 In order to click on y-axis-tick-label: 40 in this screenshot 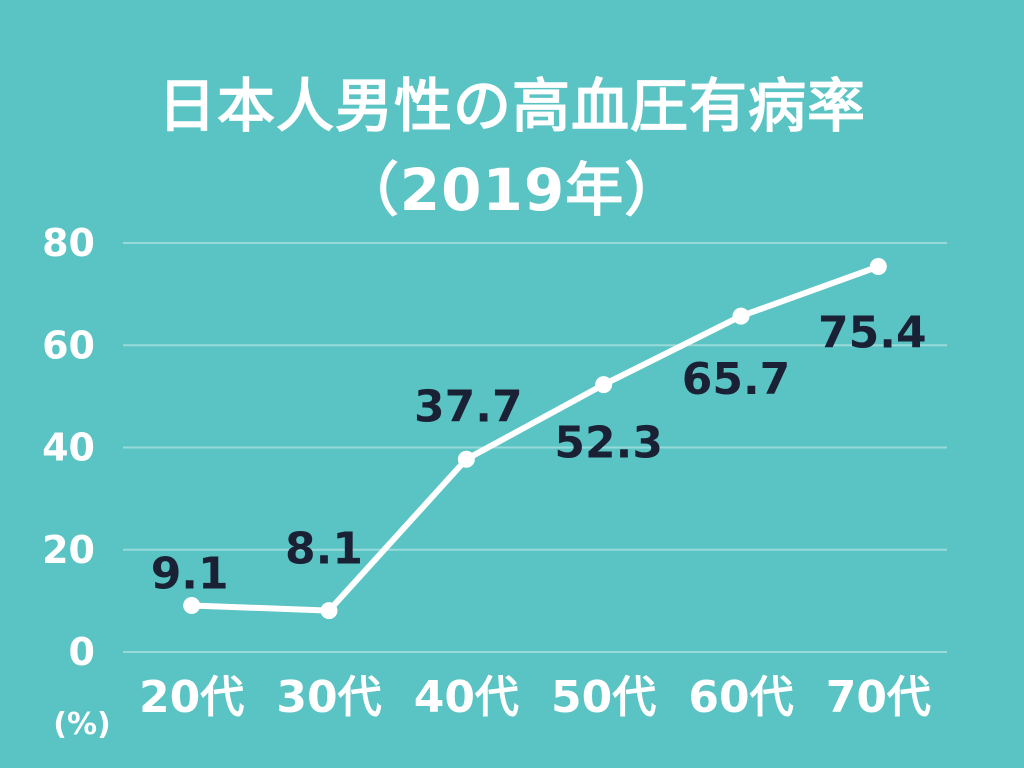, I will do `click(68, 448)`.